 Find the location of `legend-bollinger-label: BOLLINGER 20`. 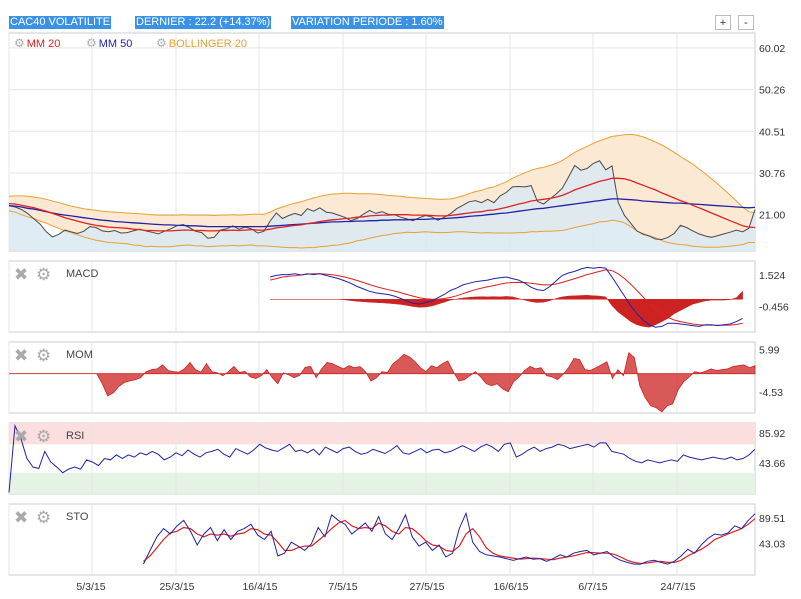

legend-bollinger-label: BOLLINGER 20 is located at coordinates (208, 44).